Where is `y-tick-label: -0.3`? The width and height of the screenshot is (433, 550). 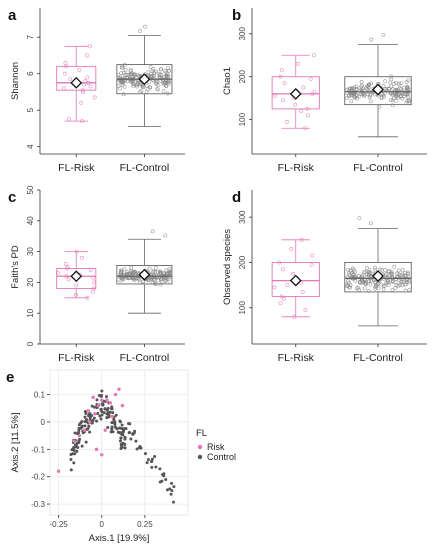
y-tick-label: -0.3 is located at coordinates (38, 504).